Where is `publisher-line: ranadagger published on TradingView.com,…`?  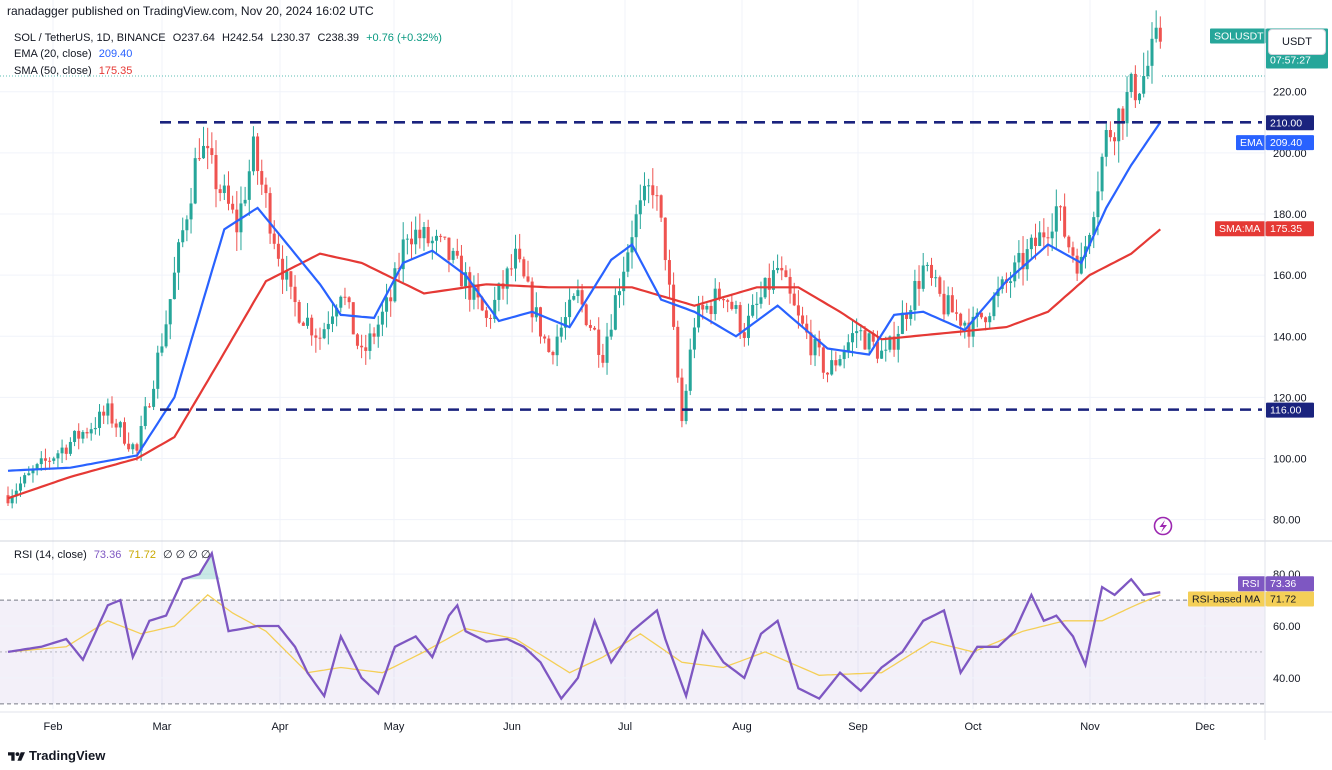
publisher-line: ranadagger published on TradingView.com,… is located at coordinates (190, 11).